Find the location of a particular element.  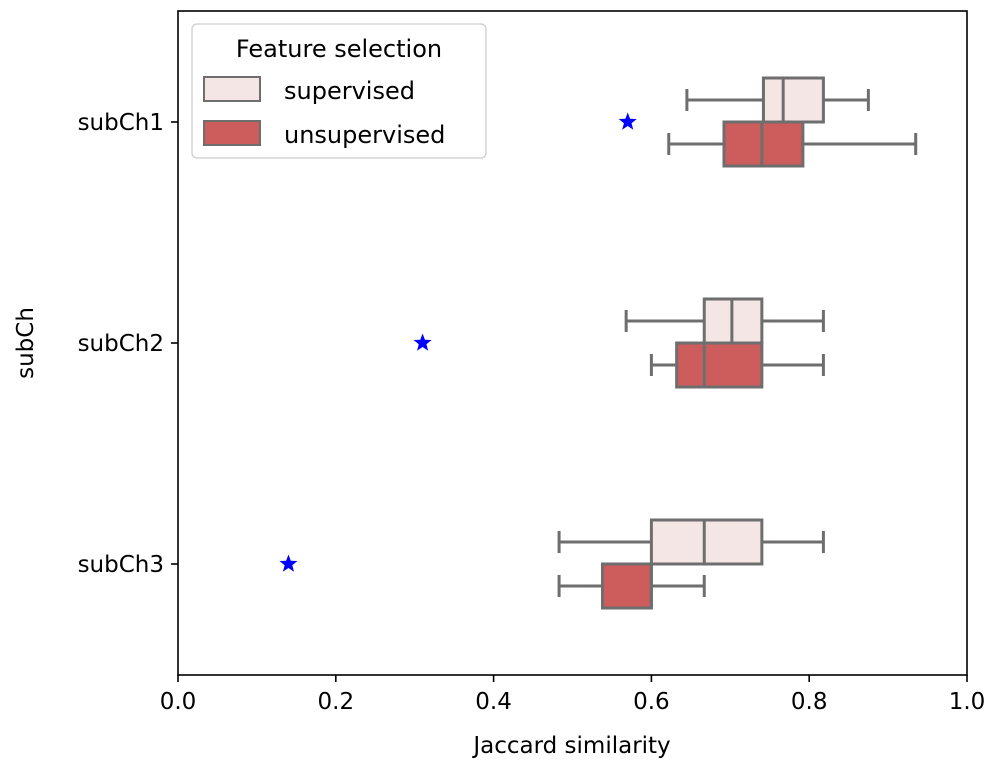

legend-label-supervised: supervised is located at coordinates (349, 91).